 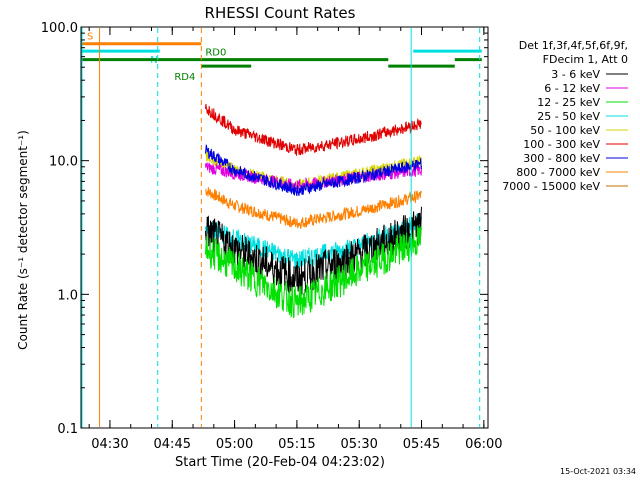 What do you see at coordinates (568, 116) in the screenshot?
I see `legend-label: 25 - 50 keV` at bounding box center [568, 116].